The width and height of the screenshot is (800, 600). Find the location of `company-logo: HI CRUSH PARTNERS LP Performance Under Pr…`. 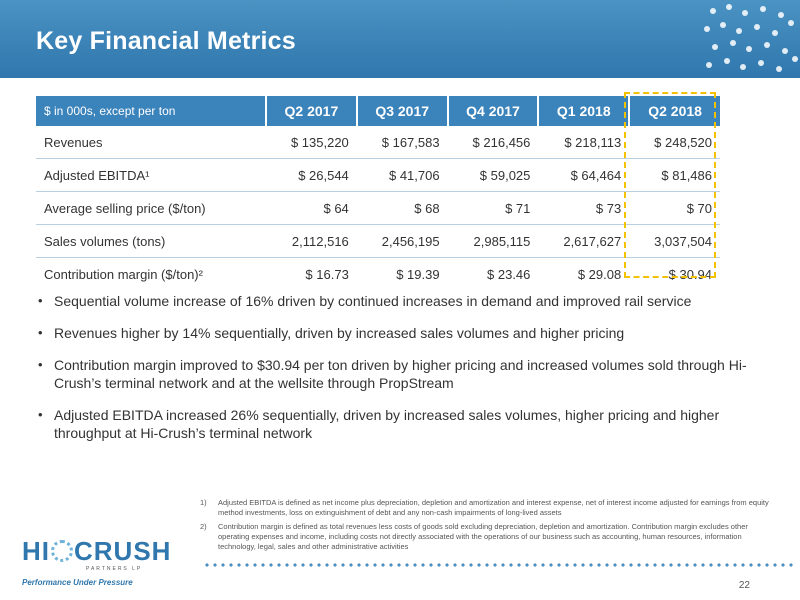

company-logo: HI CRUSH PARTNERS LP Performance Under Pr… is located at coordinates (97, 565).